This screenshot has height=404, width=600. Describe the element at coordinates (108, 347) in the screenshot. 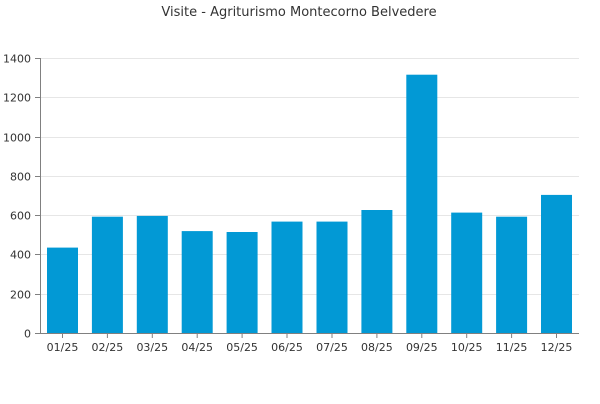

I see `x-tick-label: 02/25` at that location.